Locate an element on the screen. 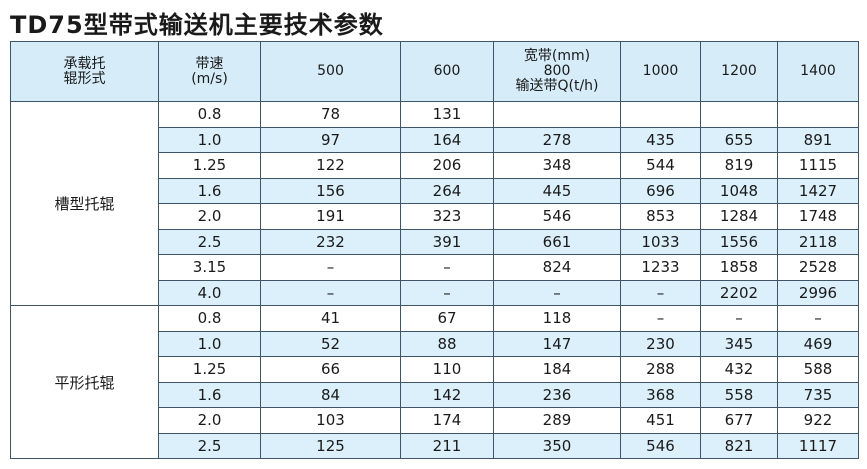 This screenshot has width=867, height=469. table-cell: 2528 is located at coordinates (818, 267).